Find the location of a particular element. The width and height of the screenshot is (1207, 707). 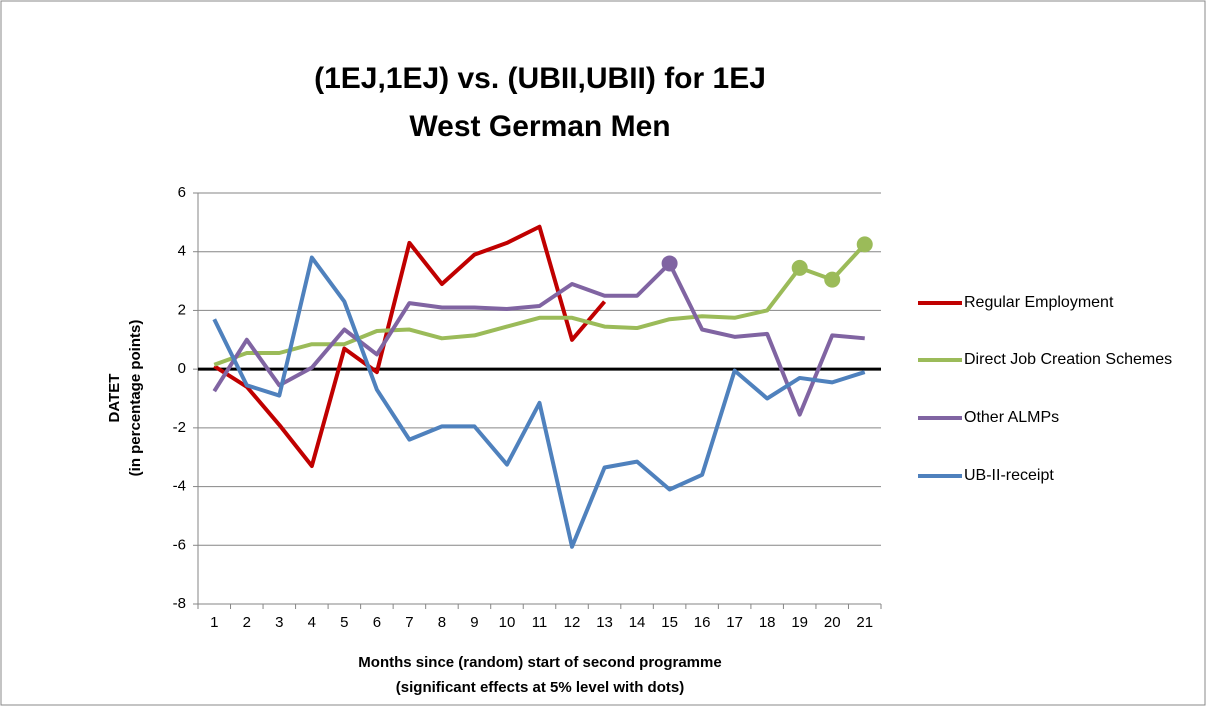

y-axis-title: DATET is located at coordinates (114, 398).